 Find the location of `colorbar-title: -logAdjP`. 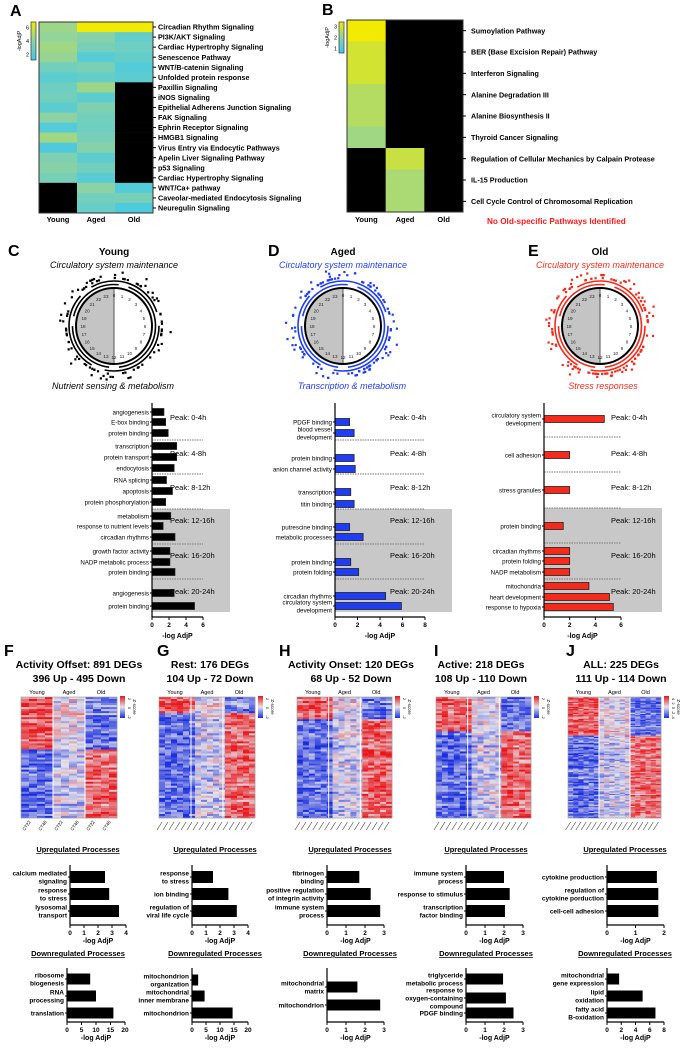

colorbar-title: -logAdjP is located at coordinates (20, 40).